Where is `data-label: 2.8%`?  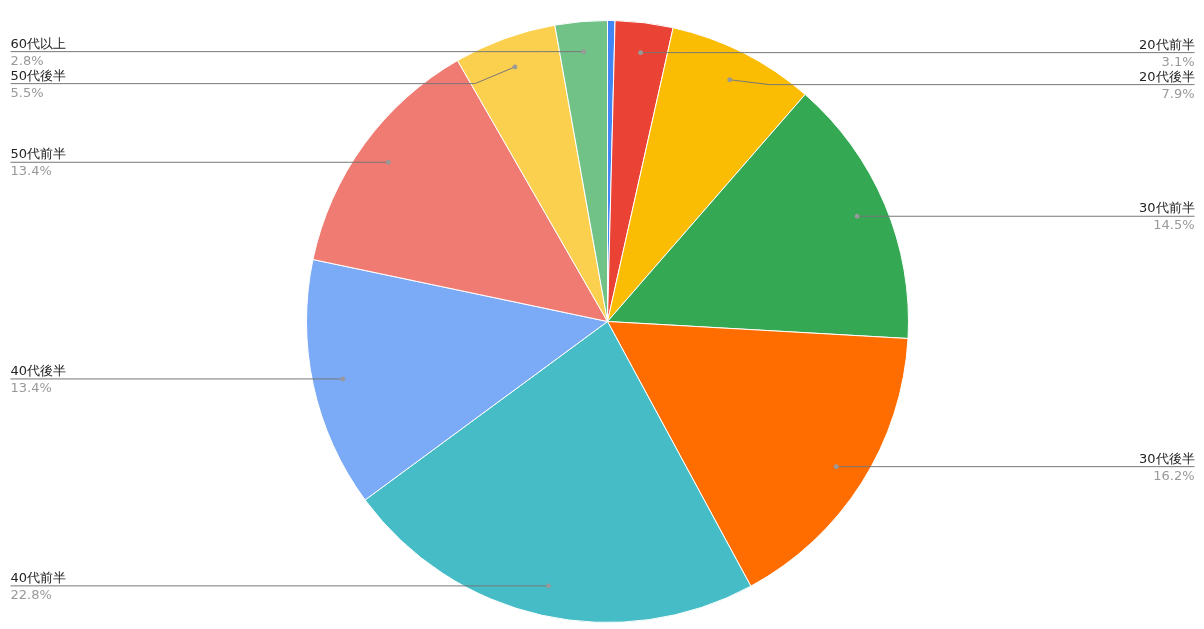 data-label: 2.8% is located at coordinates (27, 60).